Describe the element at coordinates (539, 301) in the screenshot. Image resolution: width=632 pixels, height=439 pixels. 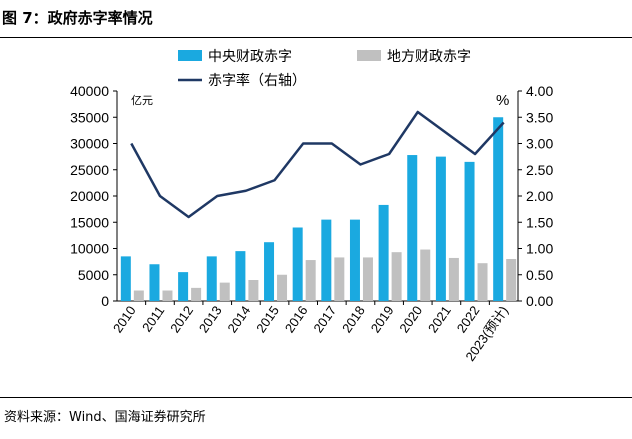
I see `right-tick-label: 0.00` at that location.